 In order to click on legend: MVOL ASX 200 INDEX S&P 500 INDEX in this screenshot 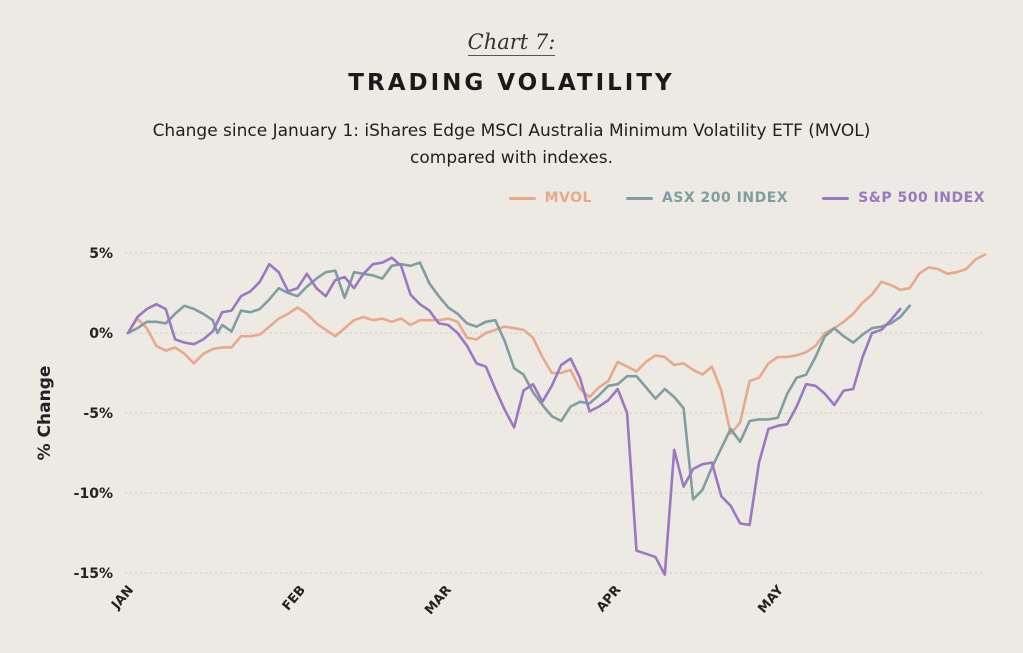, I will do `click(746, 198)`.